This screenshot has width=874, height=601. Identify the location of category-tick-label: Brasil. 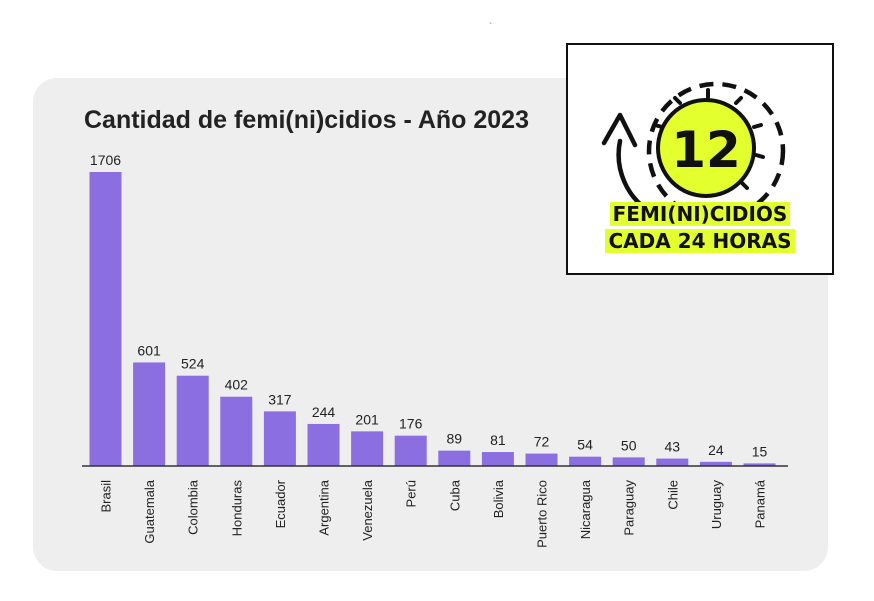
(106, 496).